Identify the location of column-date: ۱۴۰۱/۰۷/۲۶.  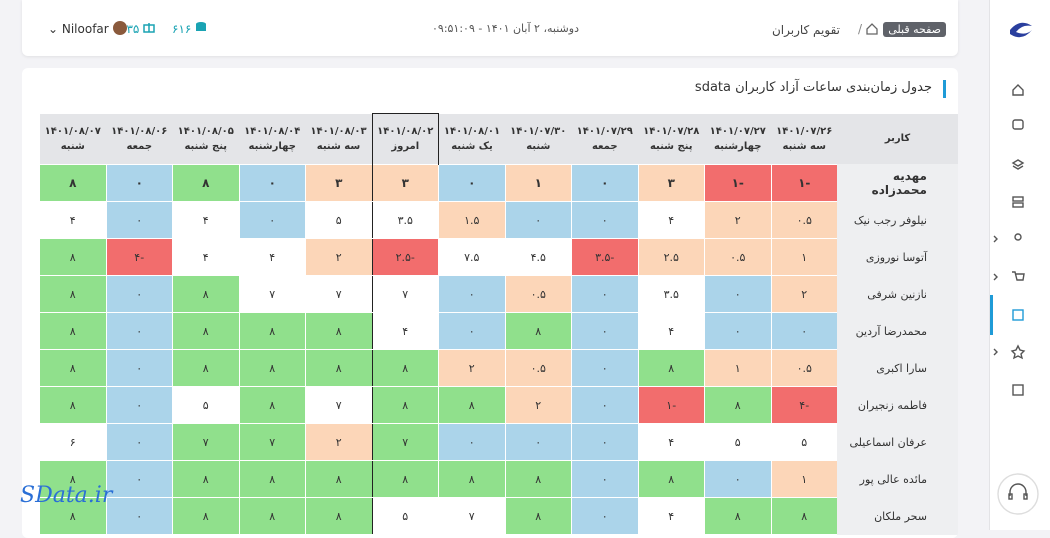
(804, 131).